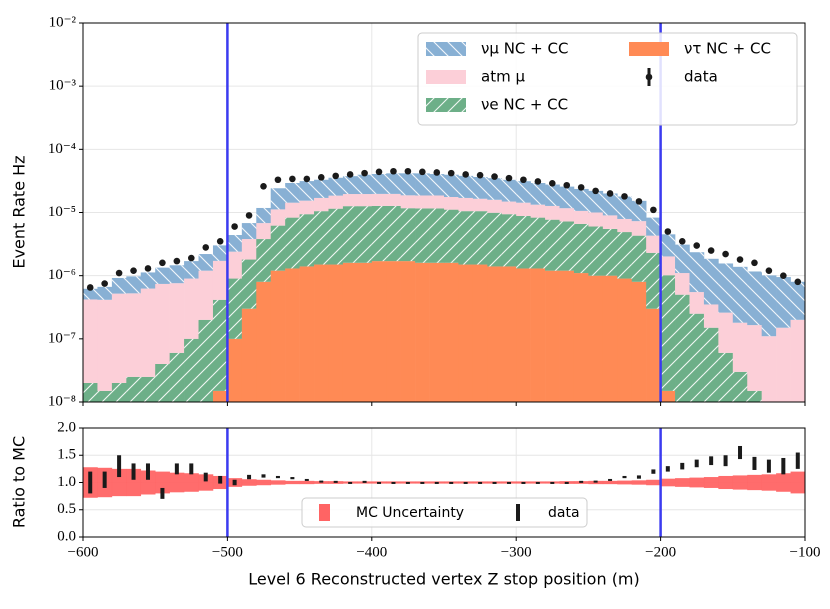 This screenshot has height=609, width=830. Describe the element at coordinates (410, 513) in the screenshot. I see `legend-label: MC Uncertainty` at that location.